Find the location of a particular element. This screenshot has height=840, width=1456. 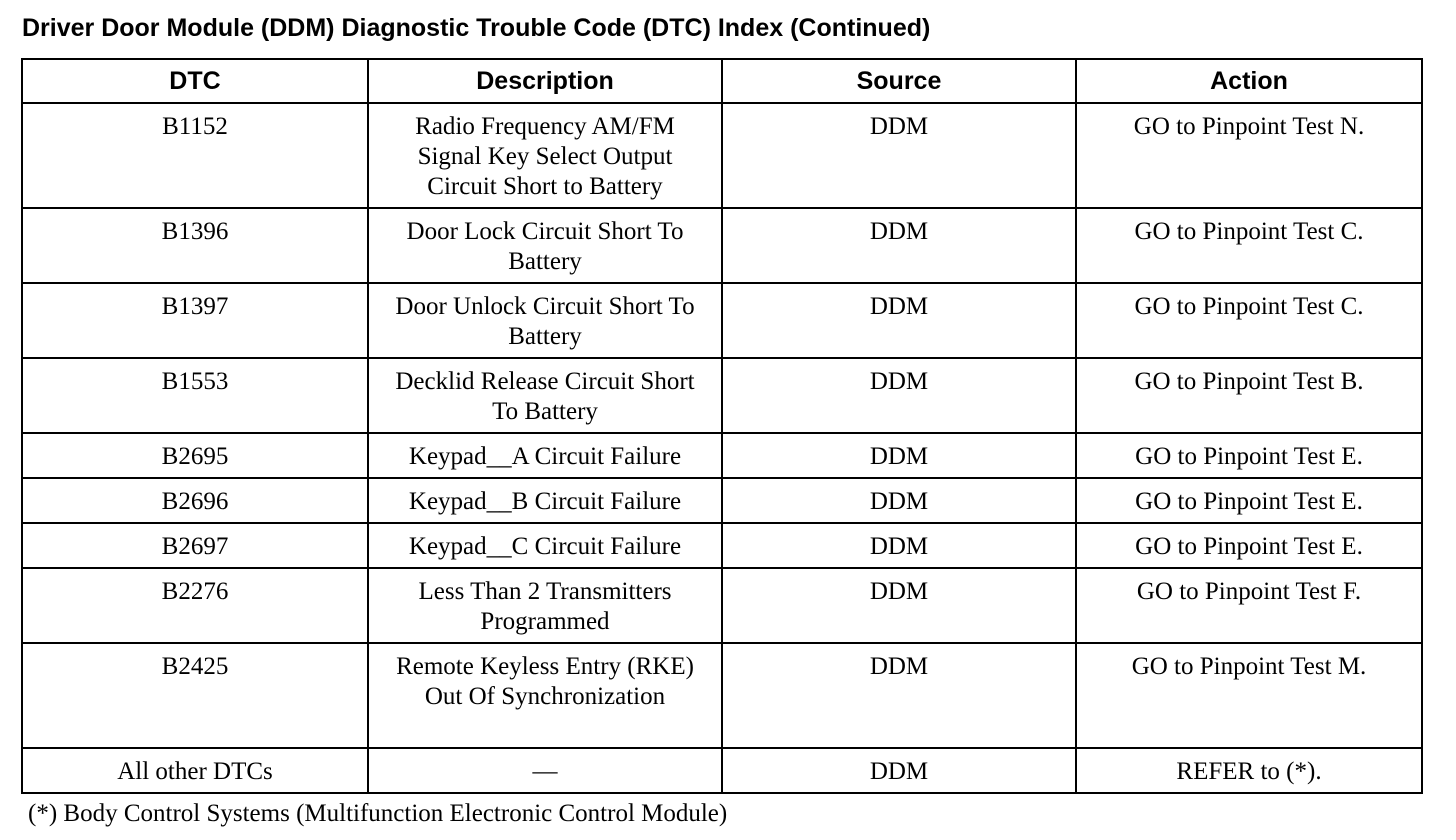

dtc-cell: B1553 is located at coordinates (195, 395).